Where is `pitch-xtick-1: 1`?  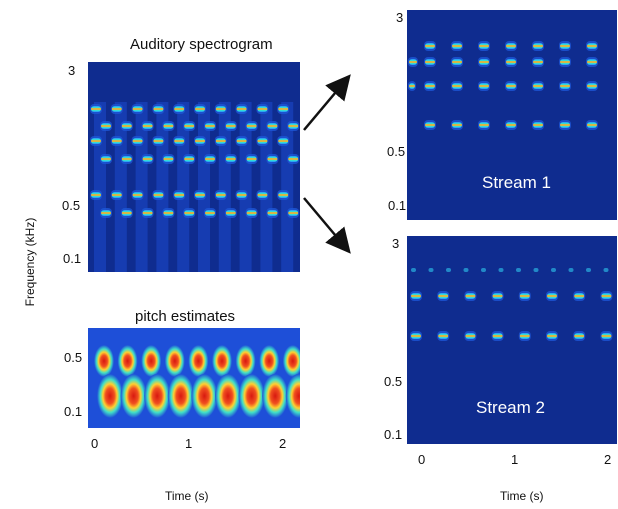
pitch-xtick-1: 1 is located at coordinates (189, 443).